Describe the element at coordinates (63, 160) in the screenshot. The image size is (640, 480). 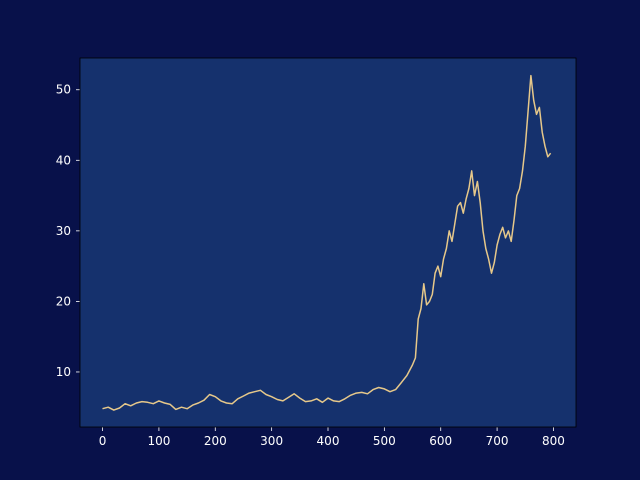
I see `y-tick-label: 40` at that location.